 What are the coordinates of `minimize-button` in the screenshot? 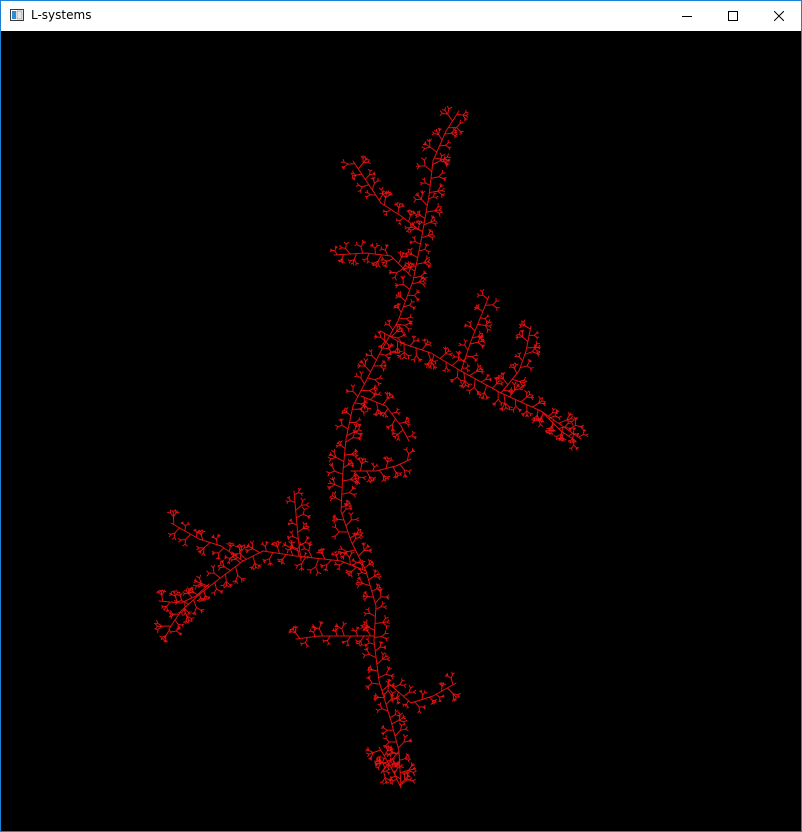 It's located at (687, 16).